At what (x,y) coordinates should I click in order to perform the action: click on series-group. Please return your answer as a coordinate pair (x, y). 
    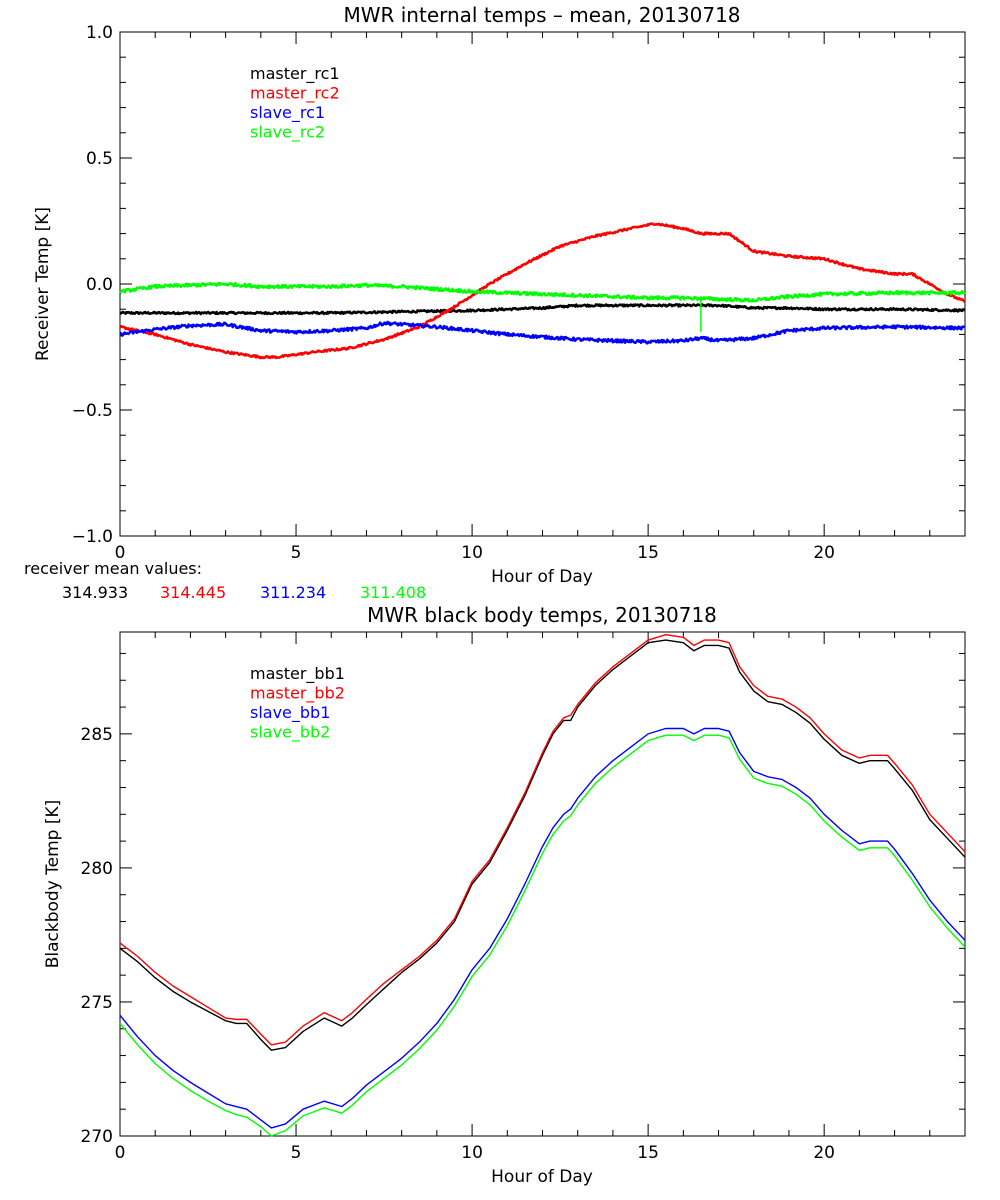
    Looking at the image, I should click on (543, 291).